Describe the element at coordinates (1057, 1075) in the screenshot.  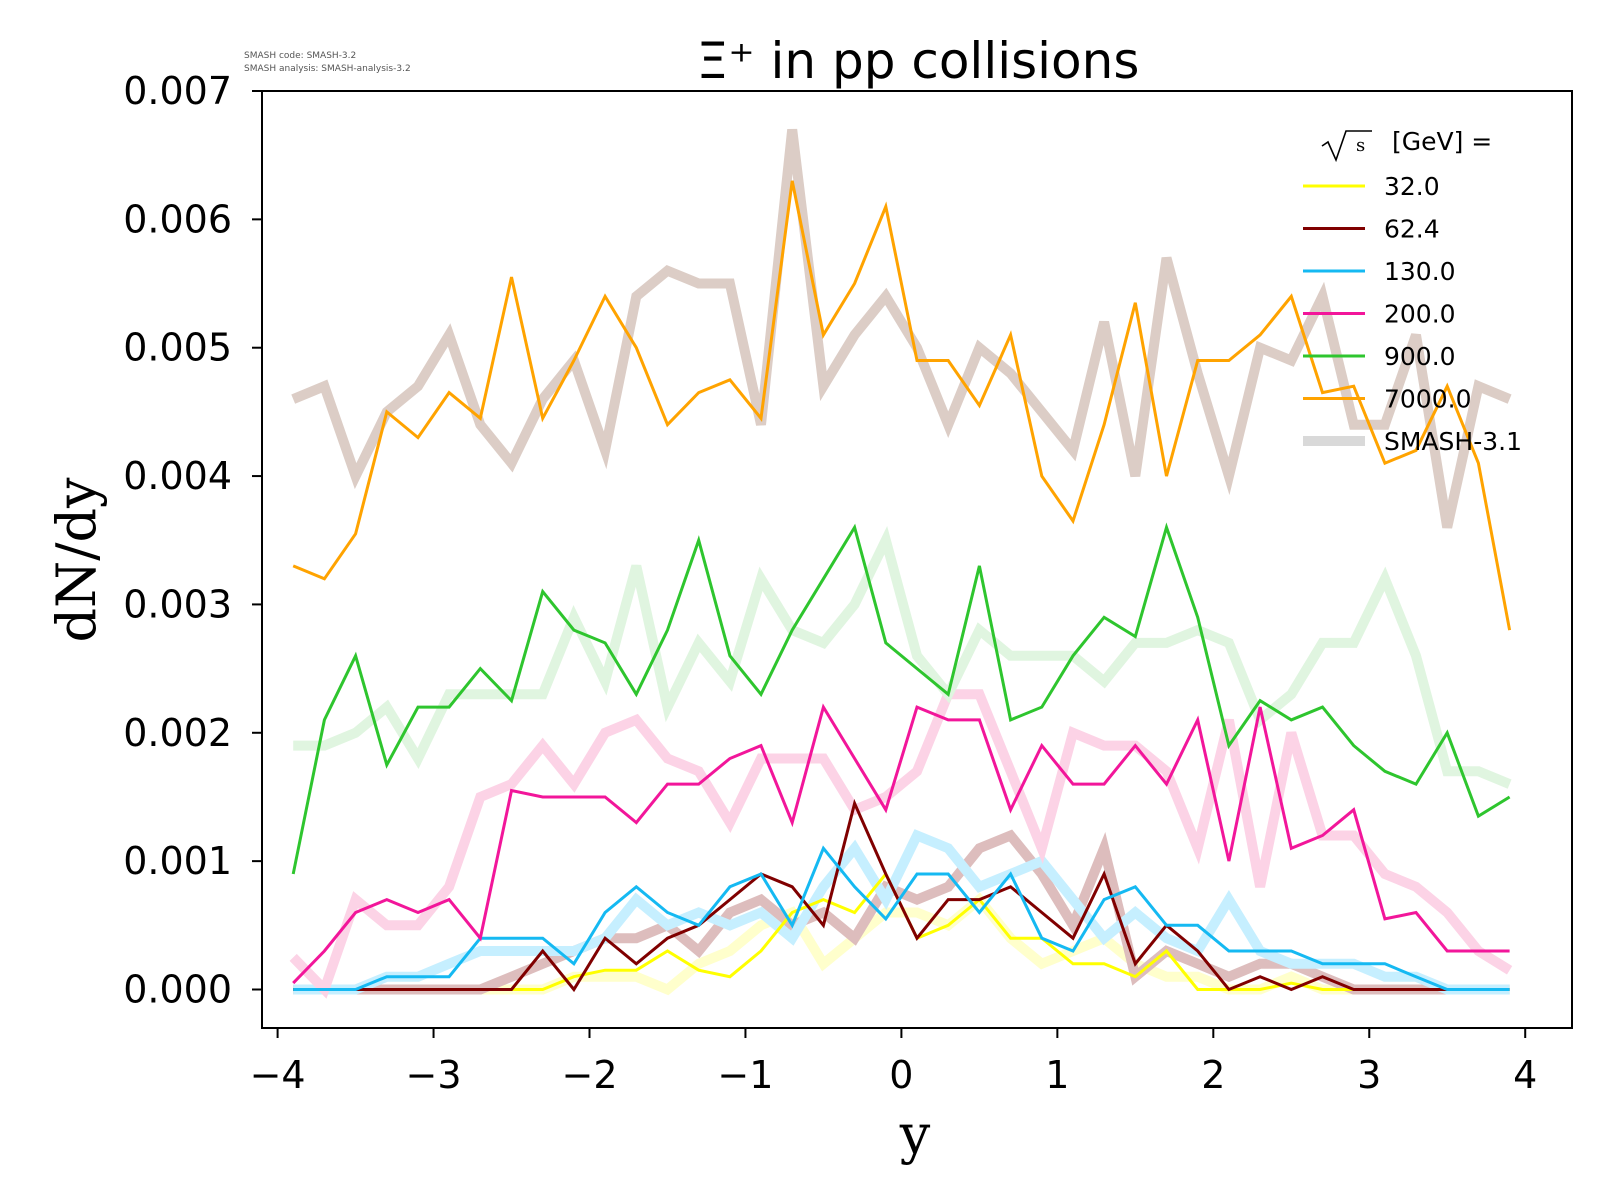
I see `x-tick-label: 1` at that location.